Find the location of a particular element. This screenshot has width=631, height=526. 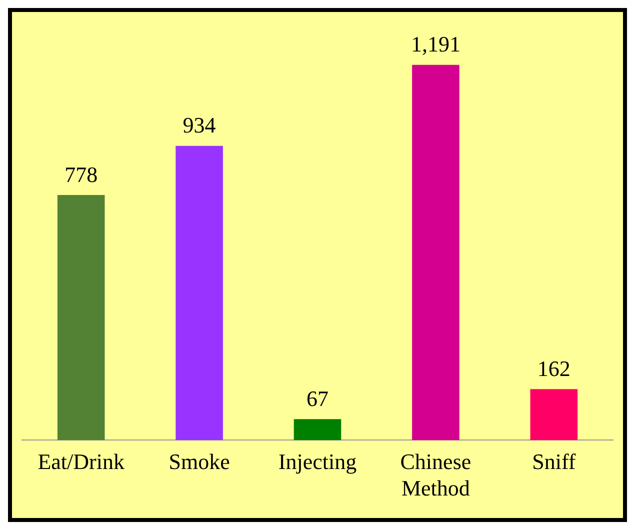

data-label: 934 is located at coordinates (199, 125).